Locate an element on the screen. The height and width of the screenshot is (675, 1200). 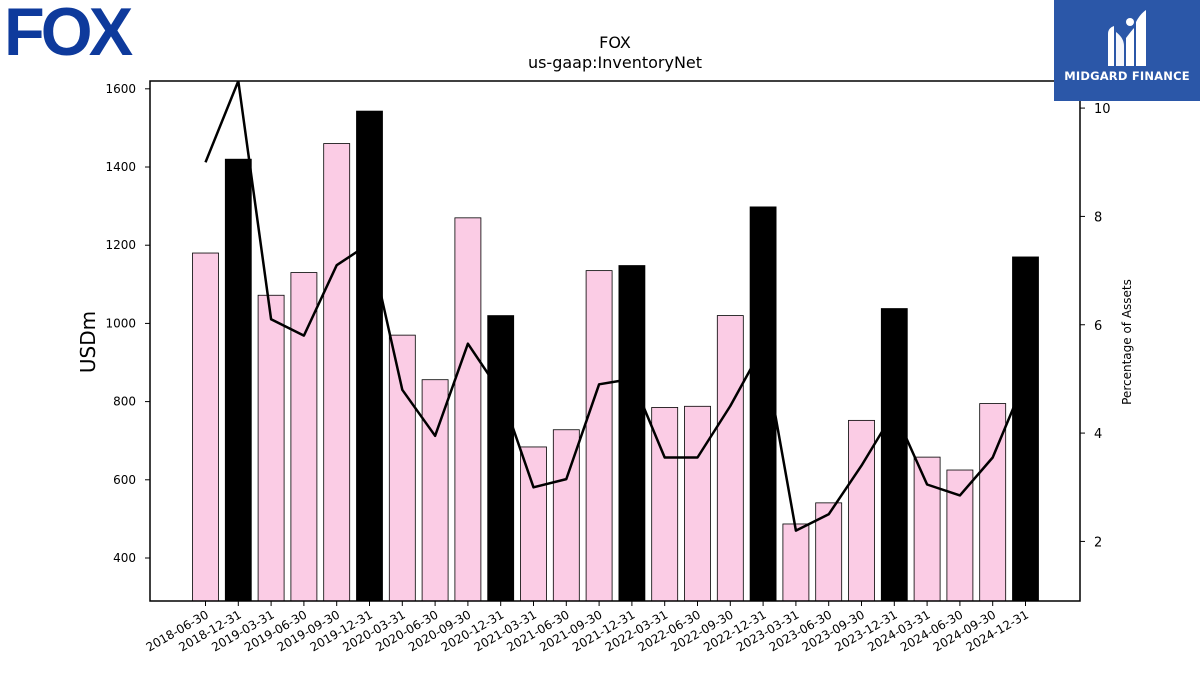
y2-tick-label: 6 is located at coordinates (1098, 326).